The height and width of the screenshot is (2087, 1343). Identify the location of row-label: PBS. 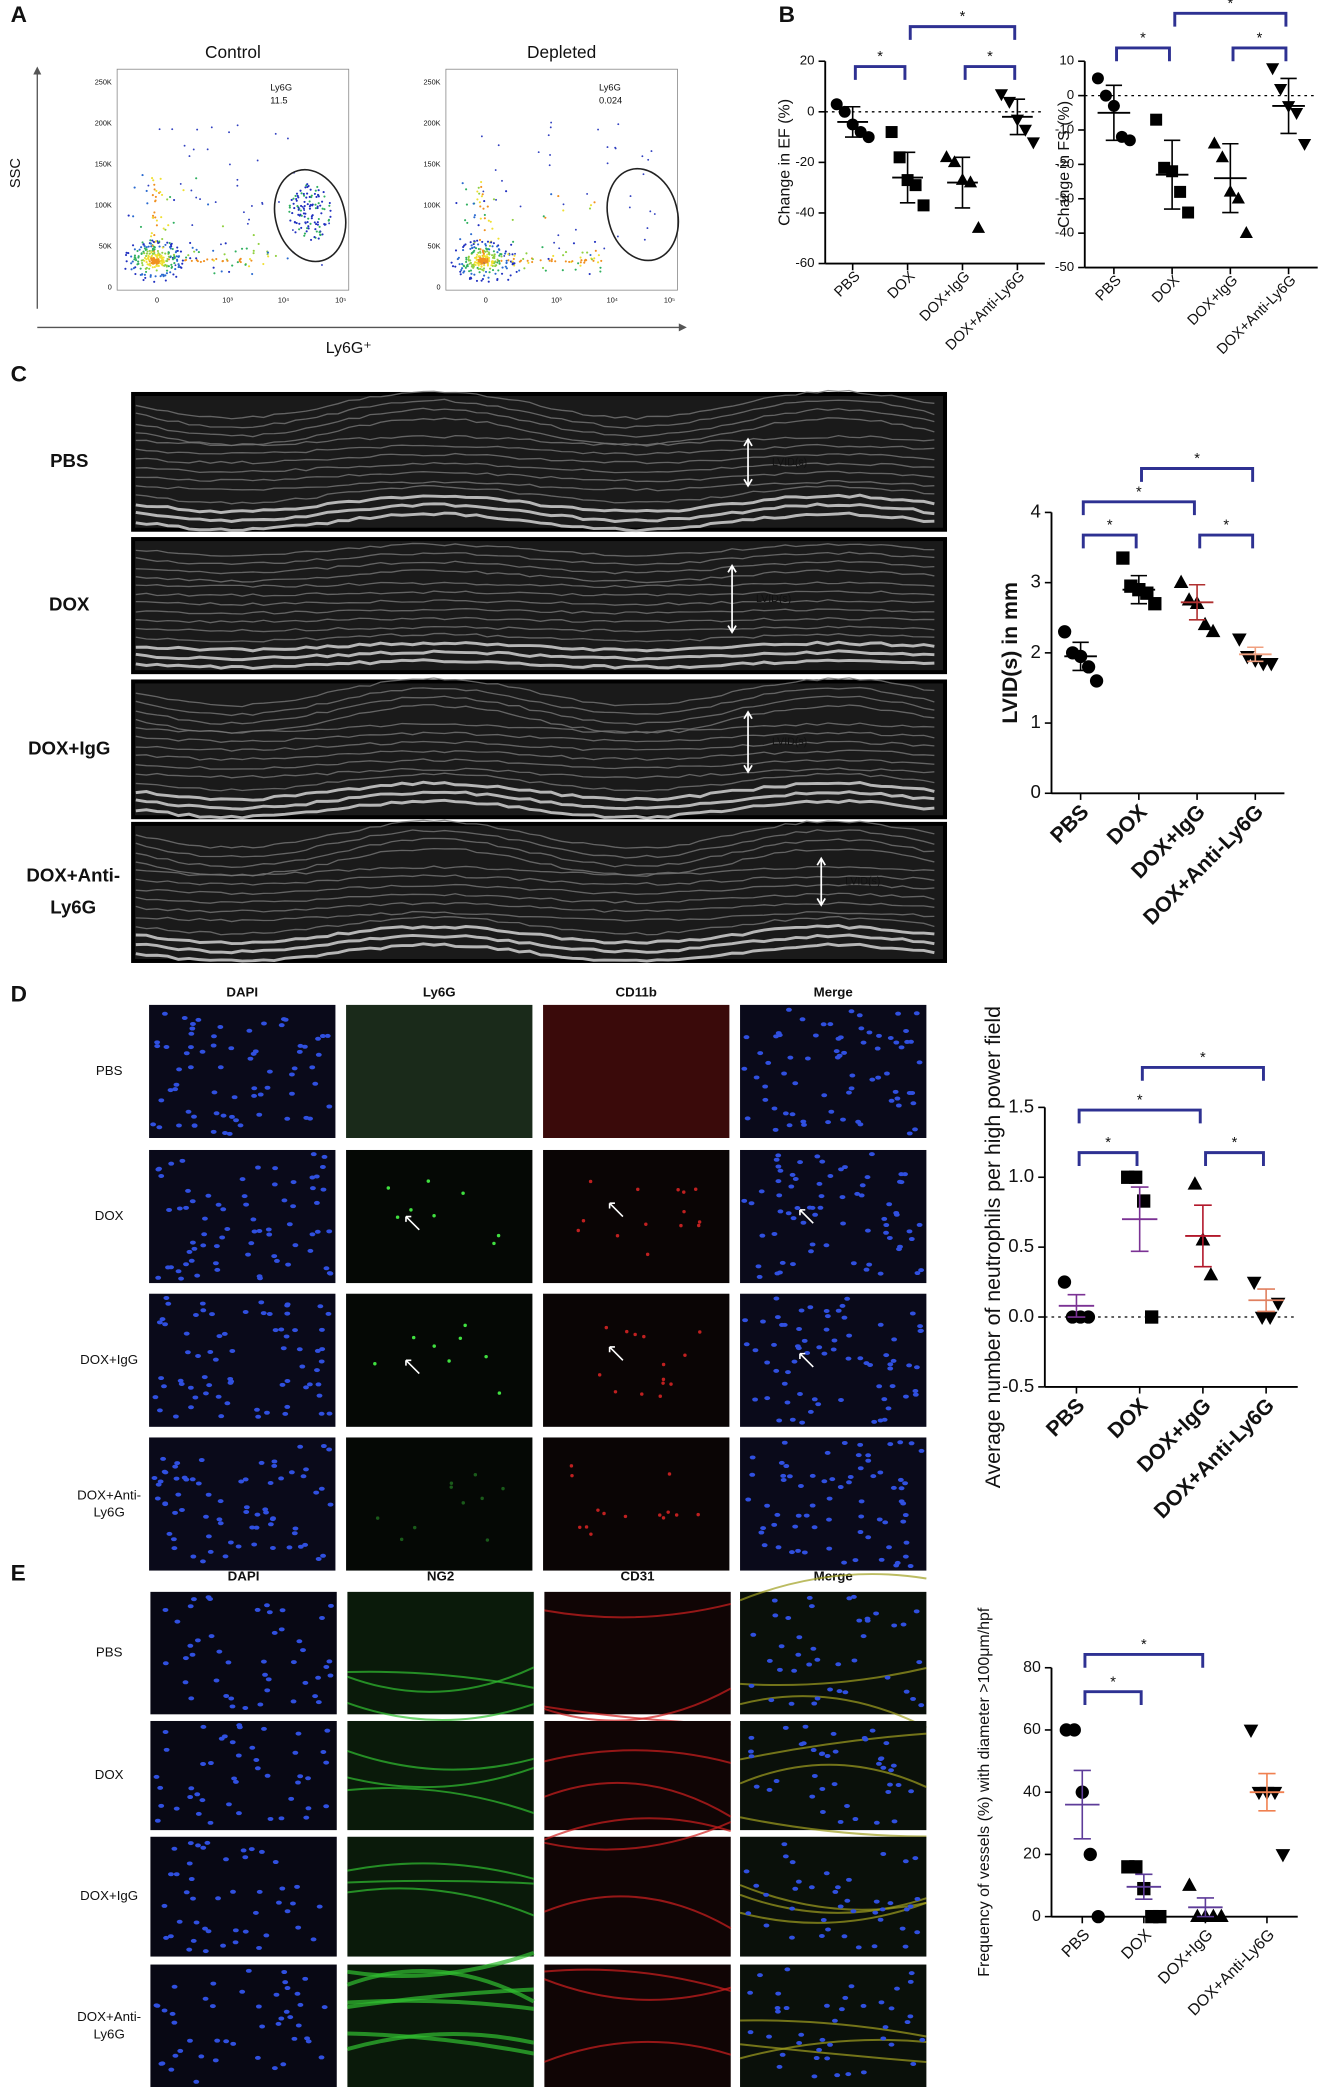
(109, 1070).